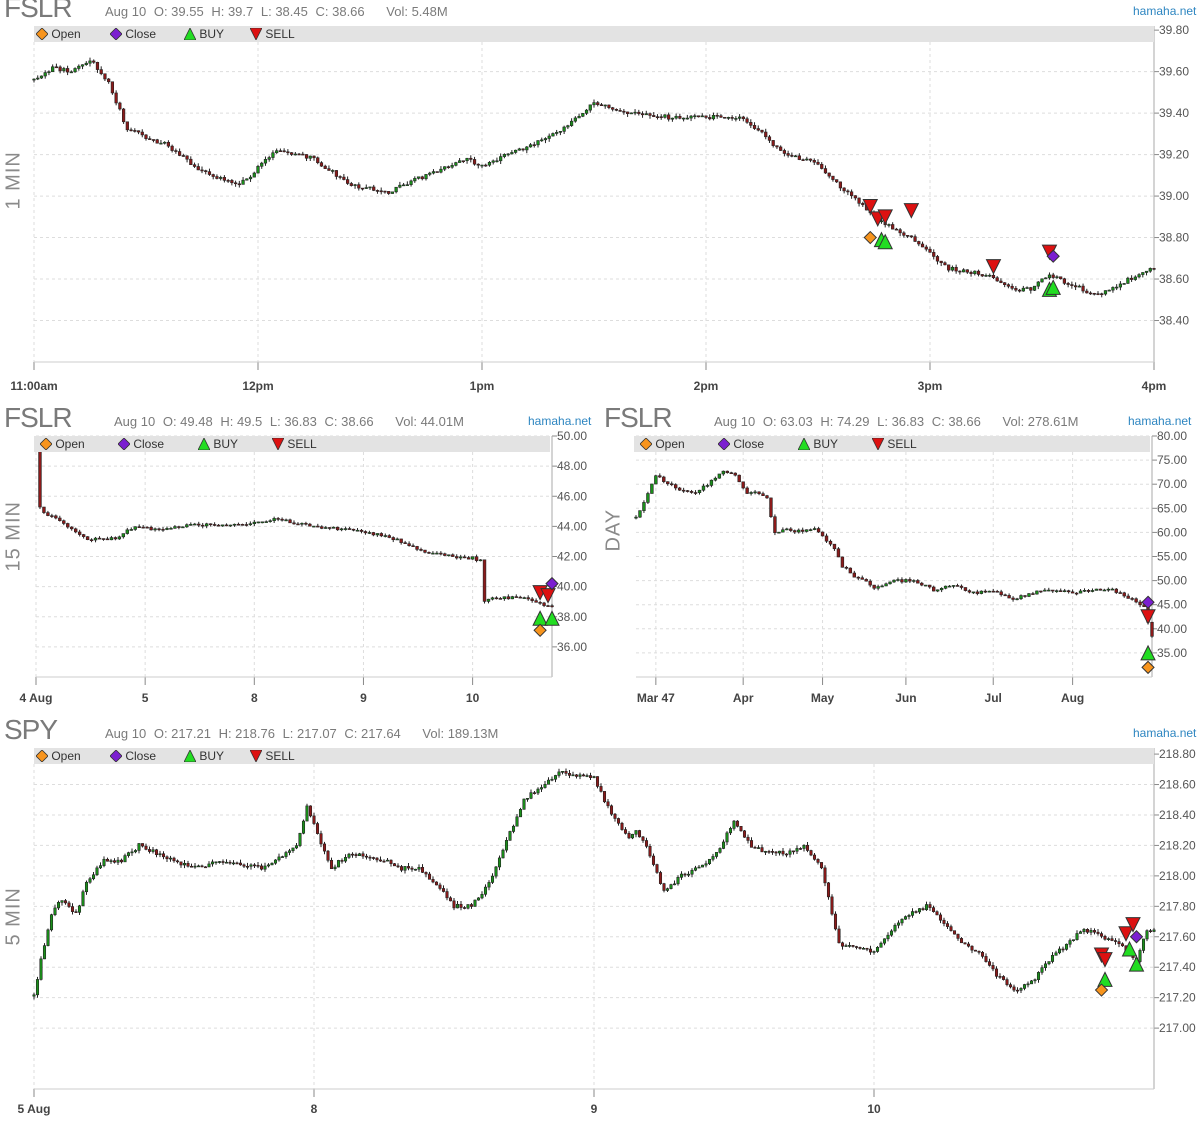 The height and width of the screenshot is (1133, 1200). What do you see at coordinates (894, 556) in the screenshot?
I see `grid-lines` at bounding box center [894, 556].